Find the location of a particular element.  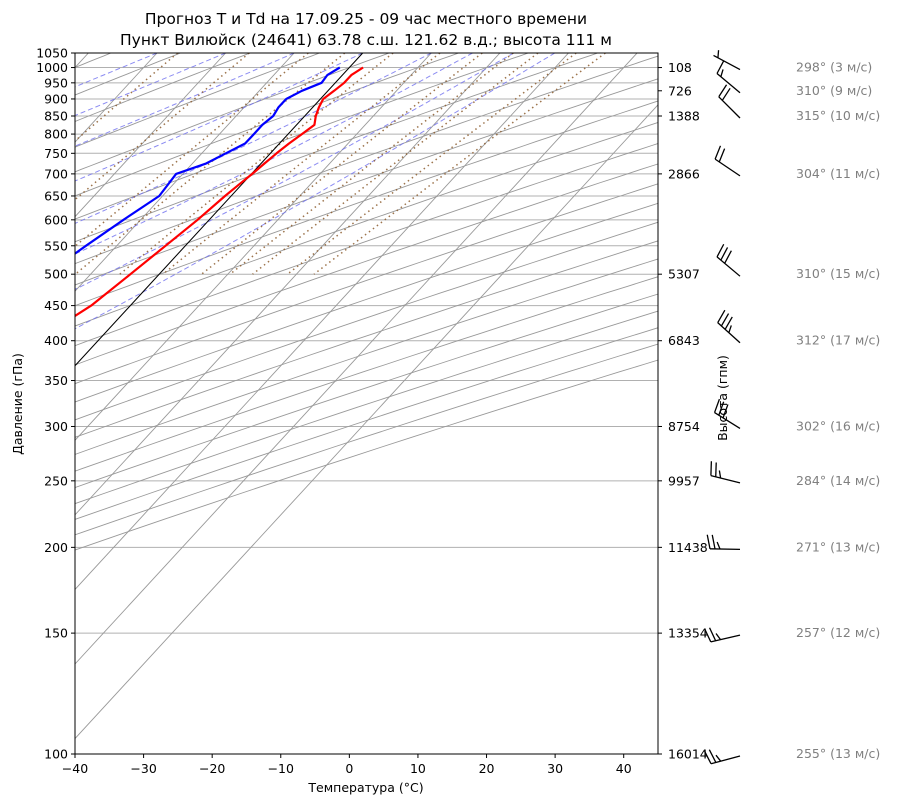

x-axis-ticks: −40 −30 −20 −10 0 10 20 30 40 is located at coordinates (347, 765).